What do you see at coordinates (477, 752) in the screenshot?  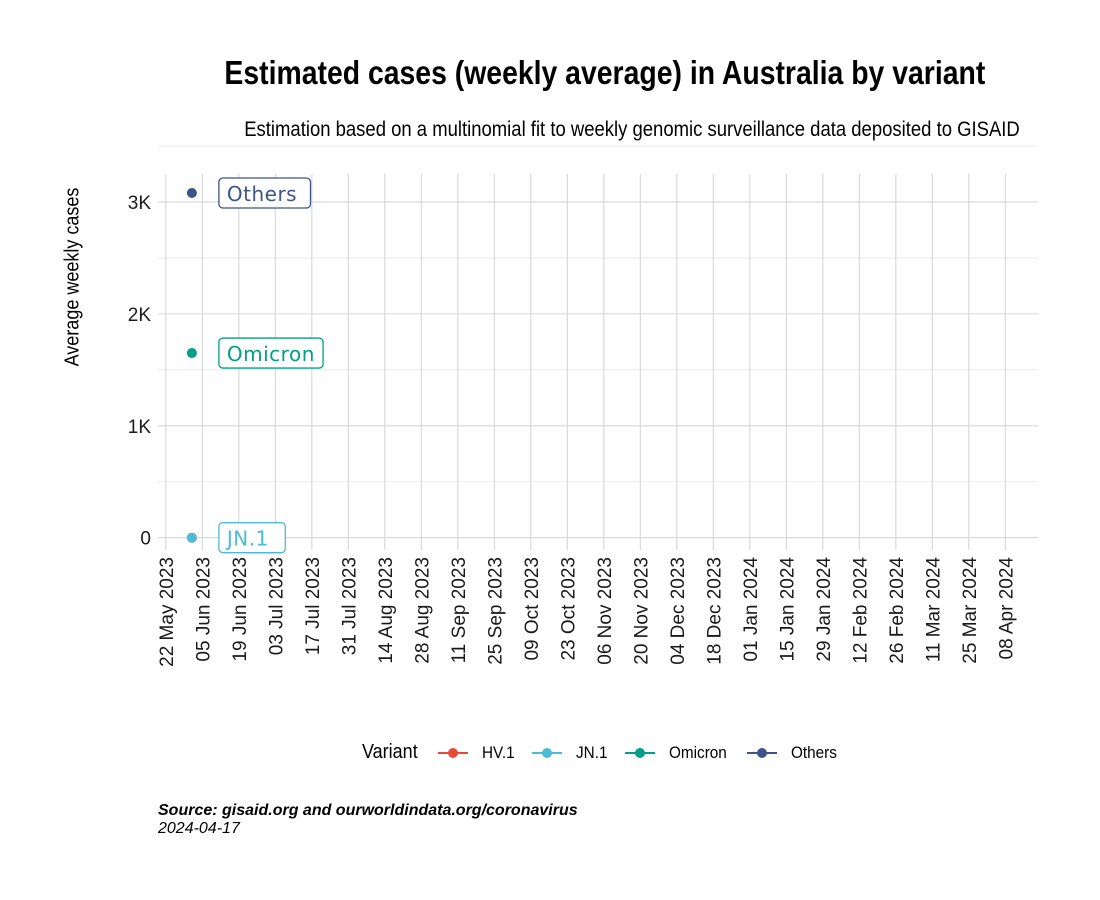 I see `legend-item-hv1: HV.1` at bounding box center [477, 752].